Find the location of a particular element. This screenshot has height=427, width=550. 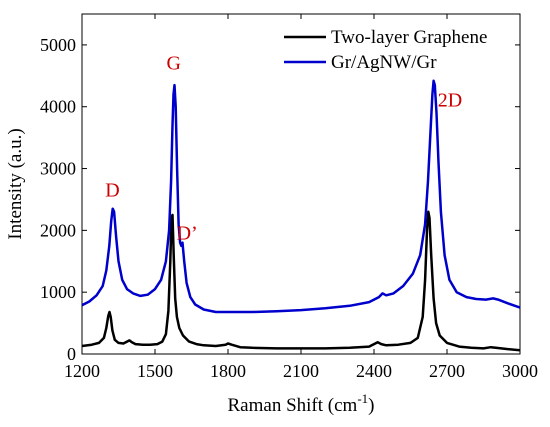

x-axis-title-superscript: -1 is located at coordinates (362, 398).